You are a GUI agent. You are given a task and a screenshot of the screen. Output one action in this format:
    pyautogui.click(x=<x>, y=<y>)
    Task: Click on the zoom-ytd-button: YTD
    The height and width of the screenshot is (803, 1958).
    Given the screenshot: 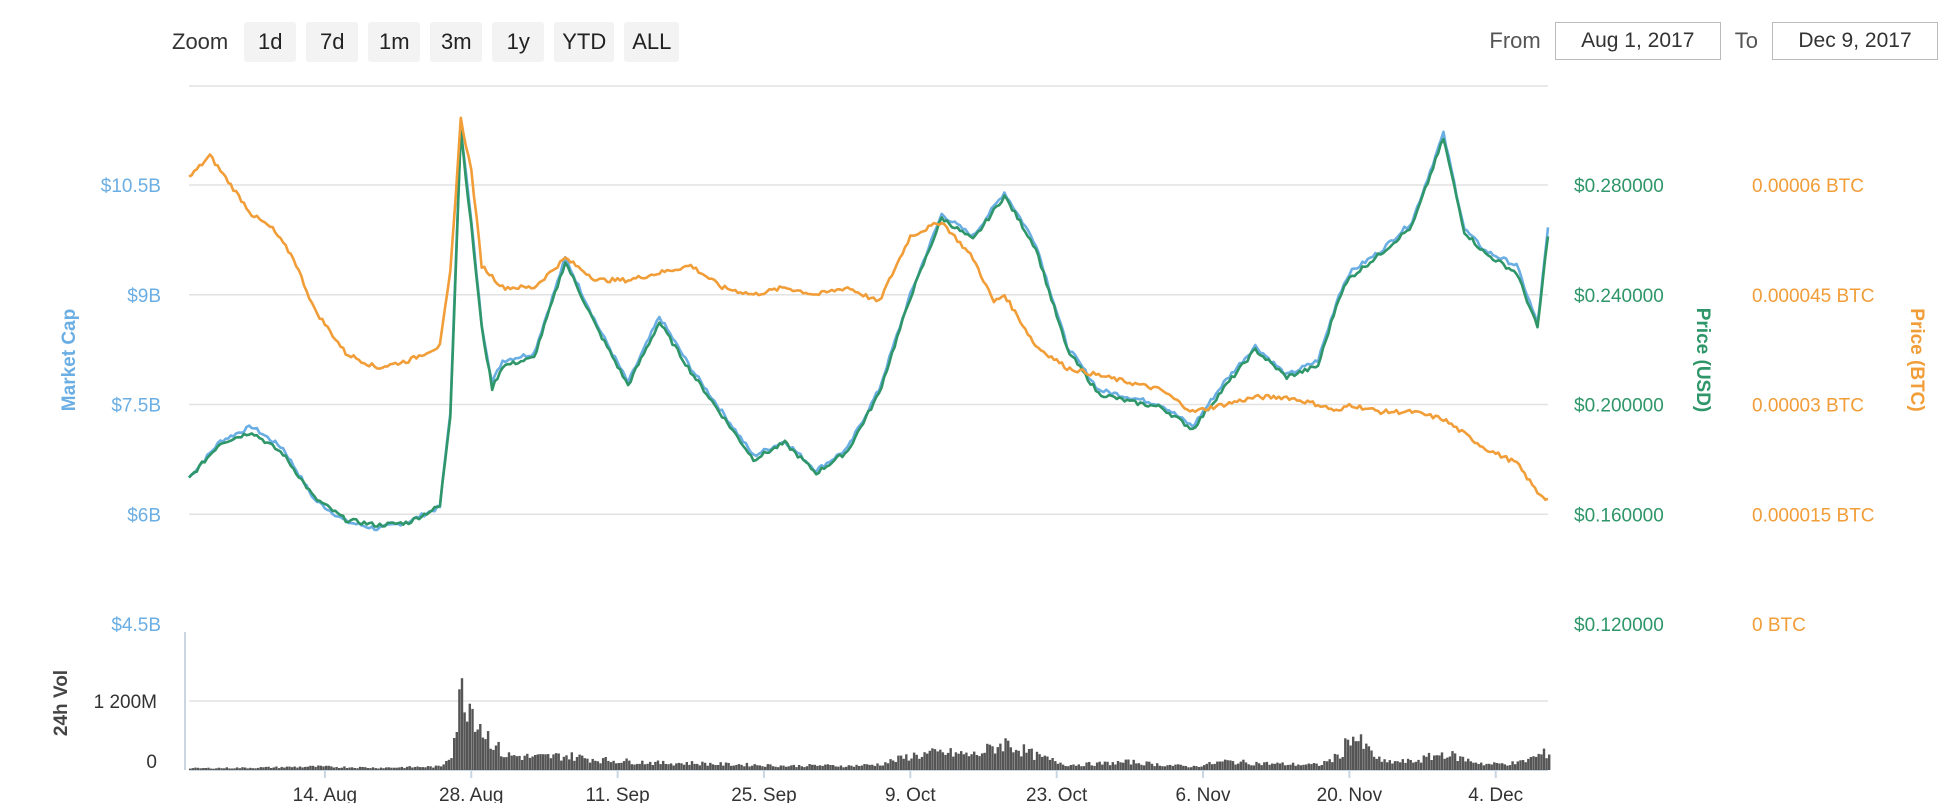 What is the action you would take?
    pyautogui.click(x=584, y=42)
    